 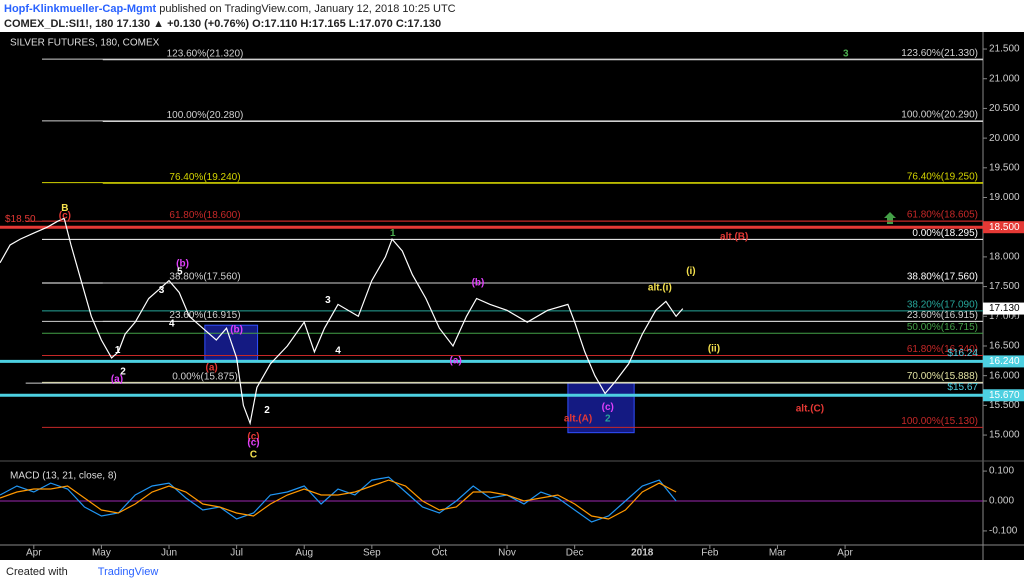 I want to click on fib-label: 123.60%(21.320), so click(x=205, y=53).